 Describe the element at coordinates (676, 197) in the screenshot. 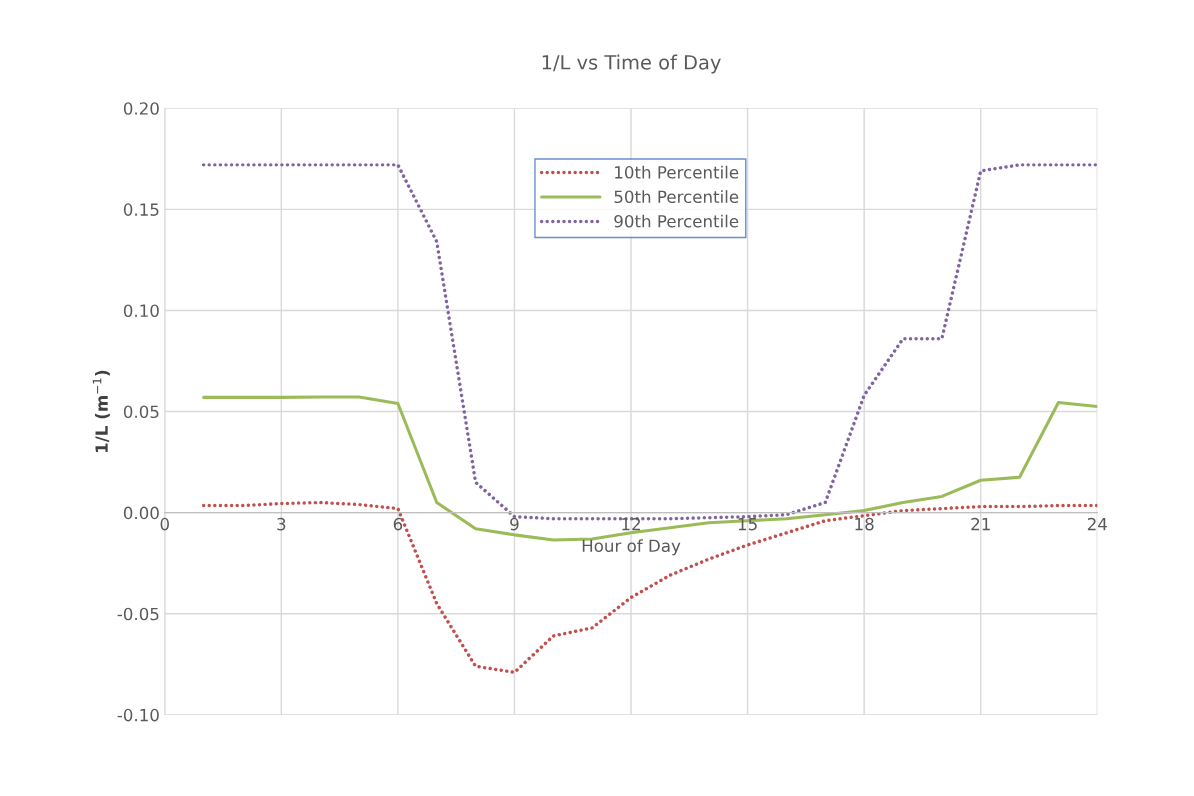

I see `legend-label: 50th Percentile` at that location.